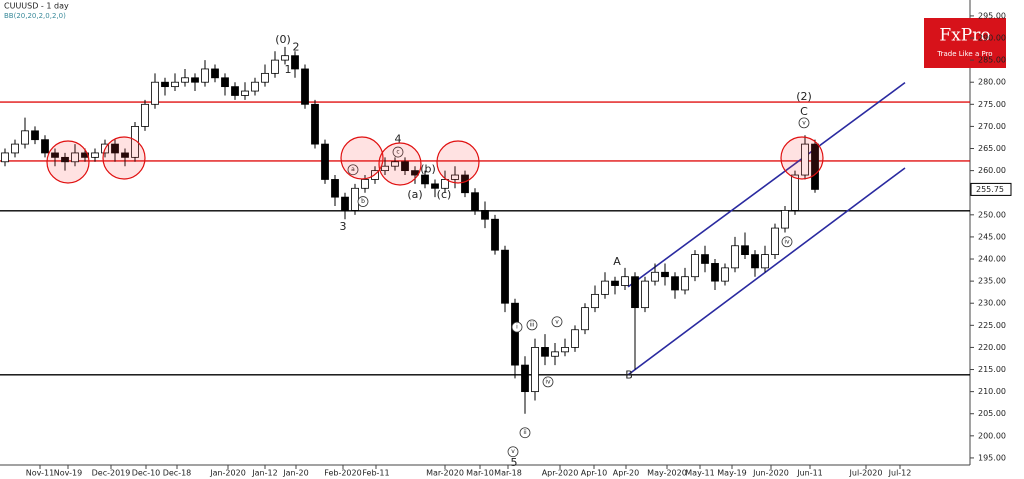  I want to click on y-tick-label: 235.00, so click(992, 281).